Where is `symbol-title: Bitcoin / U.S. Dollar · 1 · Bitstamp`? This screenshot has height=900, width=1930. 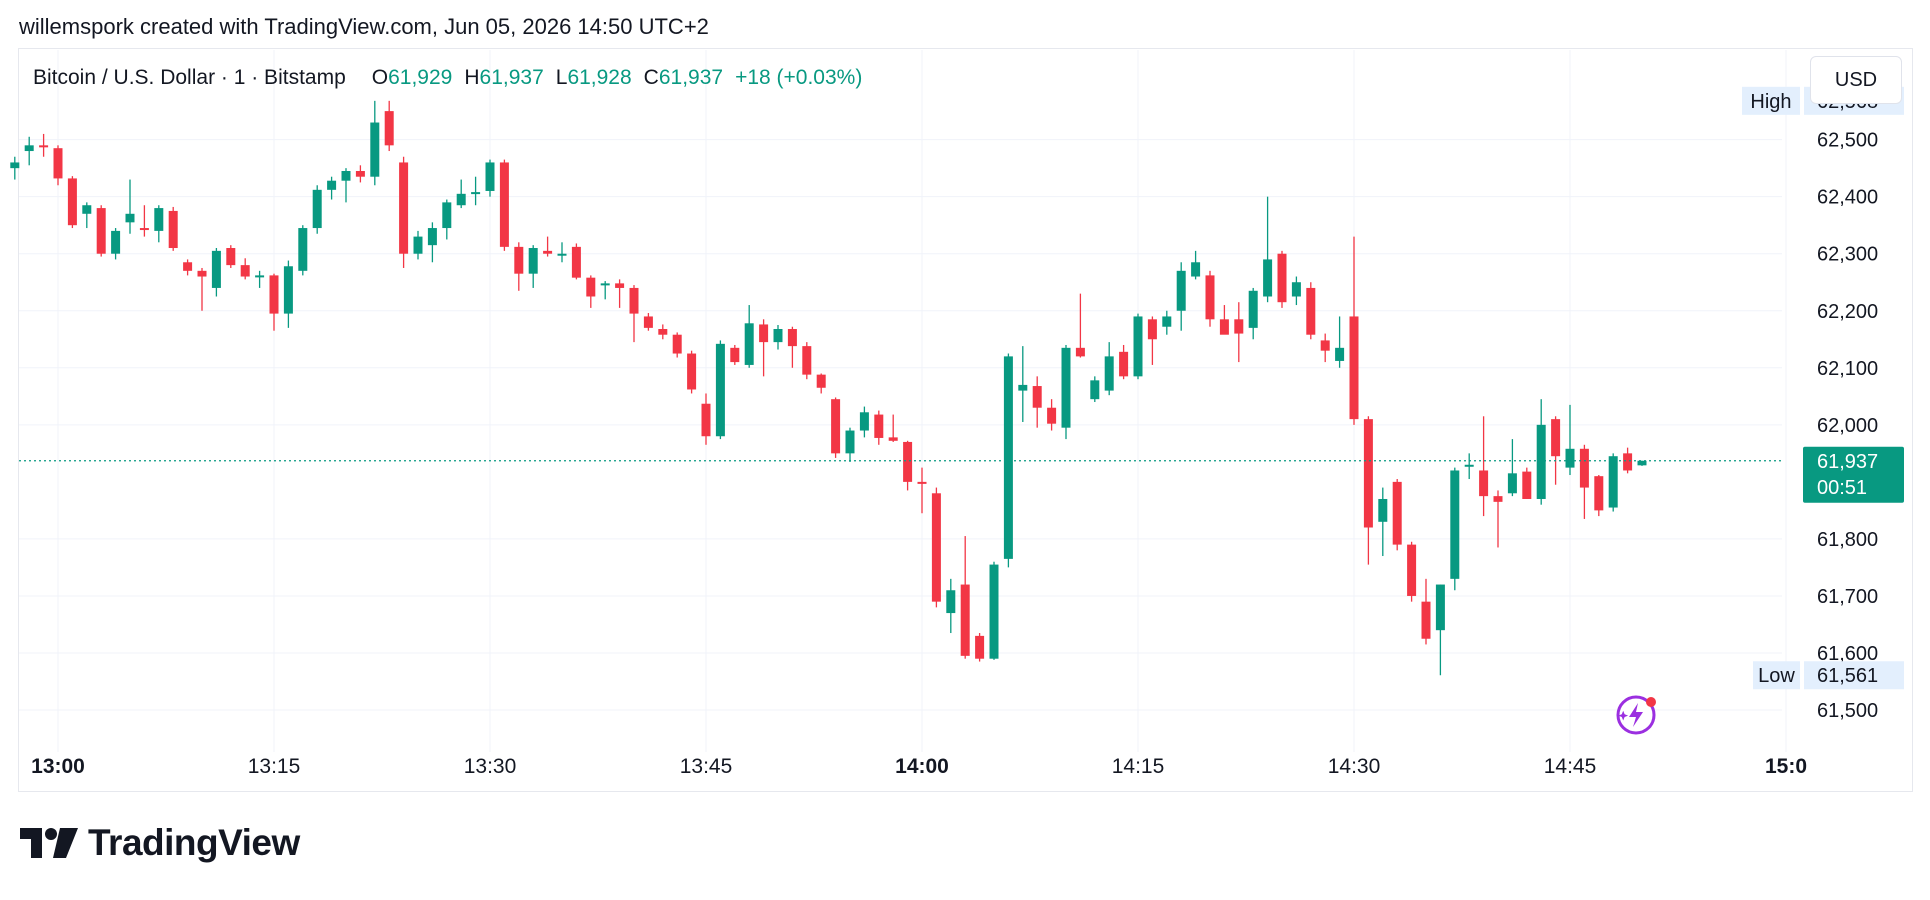 symbol-title: Bitcoin / U.S. Dollar · 1 · Bitstamp is located at coordinates (189, 77).